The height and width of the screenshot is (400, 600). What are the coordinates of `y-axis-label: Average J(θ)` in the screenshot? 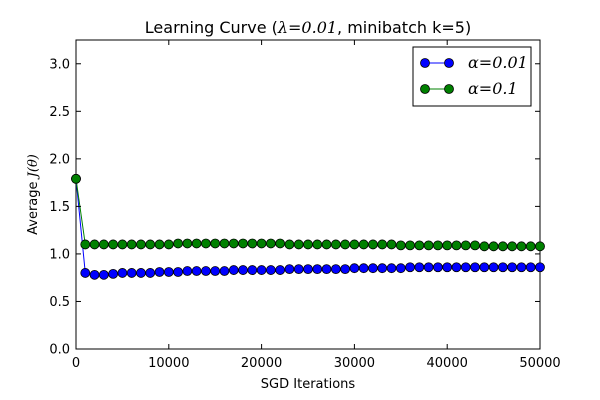 It's located at (33, 194).